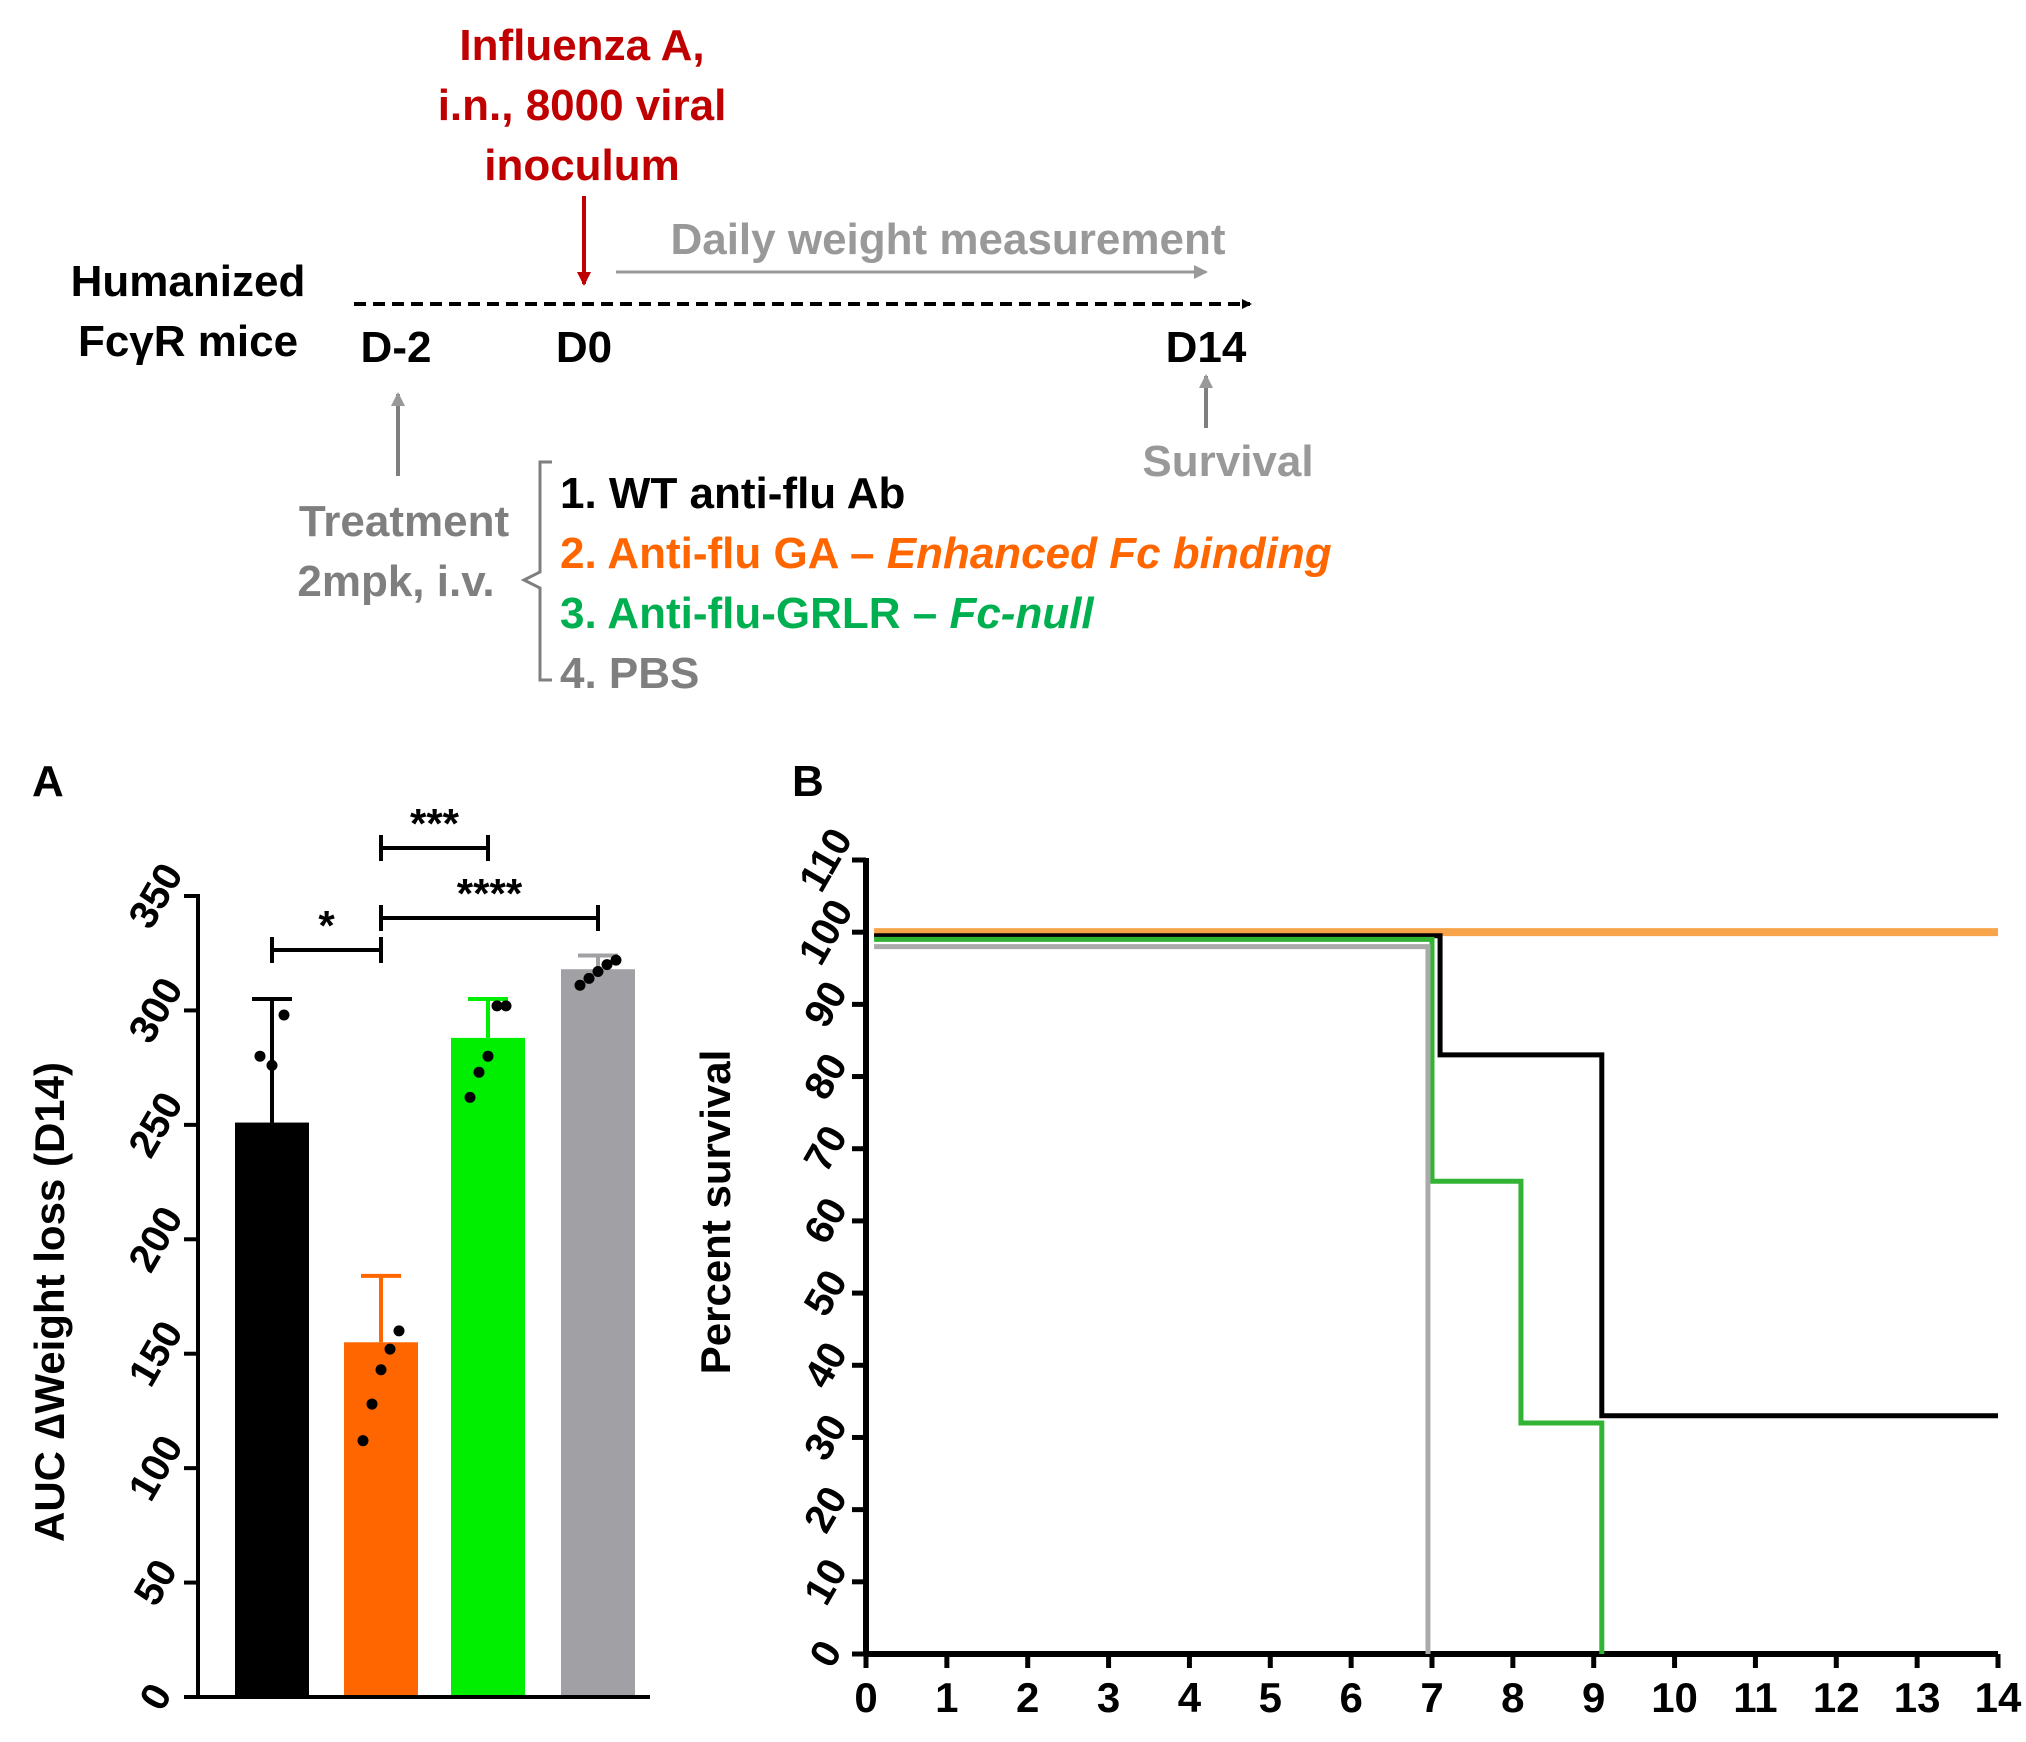  I want to click on x-tick-label: 0, so click(865, 1697).